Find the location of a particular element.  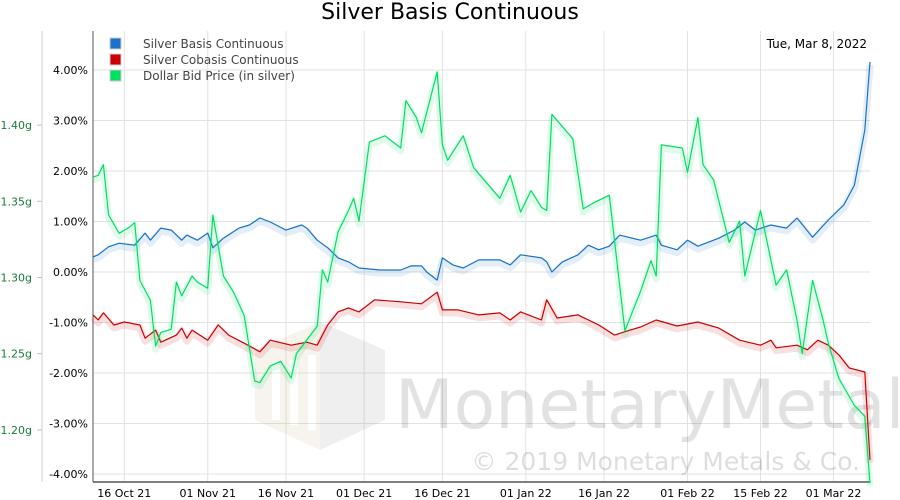

y-percent-tick-label: -4.00% is located at coordinates (68, 474).